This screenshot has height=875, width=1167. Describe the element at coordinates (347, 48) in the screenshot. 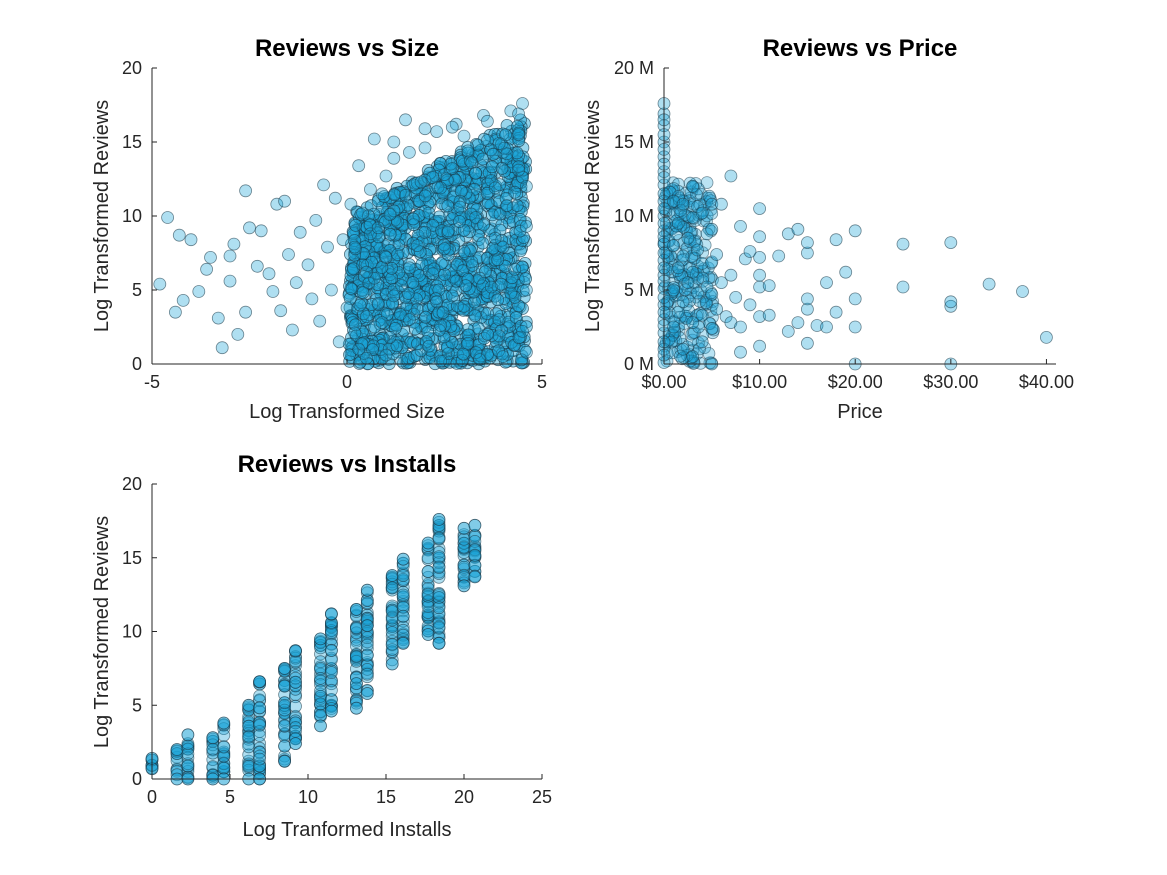

I see `chart-title: Reviews vs Size` at that location.